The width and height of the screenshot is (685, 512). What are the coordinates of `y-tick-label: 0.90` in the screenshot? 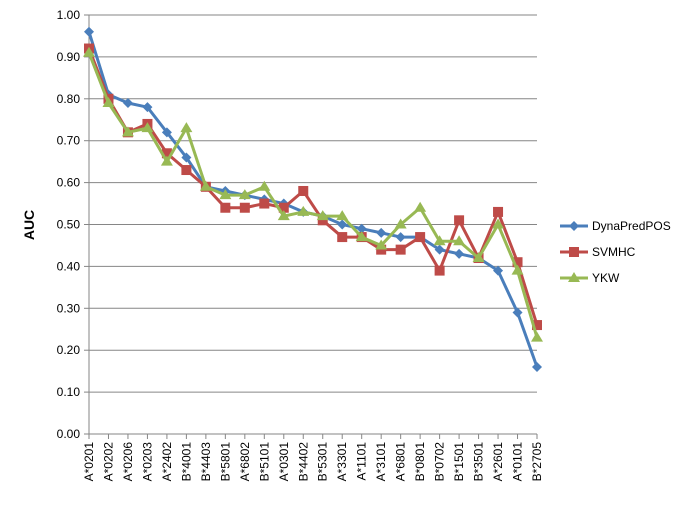 It's located at (69, 57).